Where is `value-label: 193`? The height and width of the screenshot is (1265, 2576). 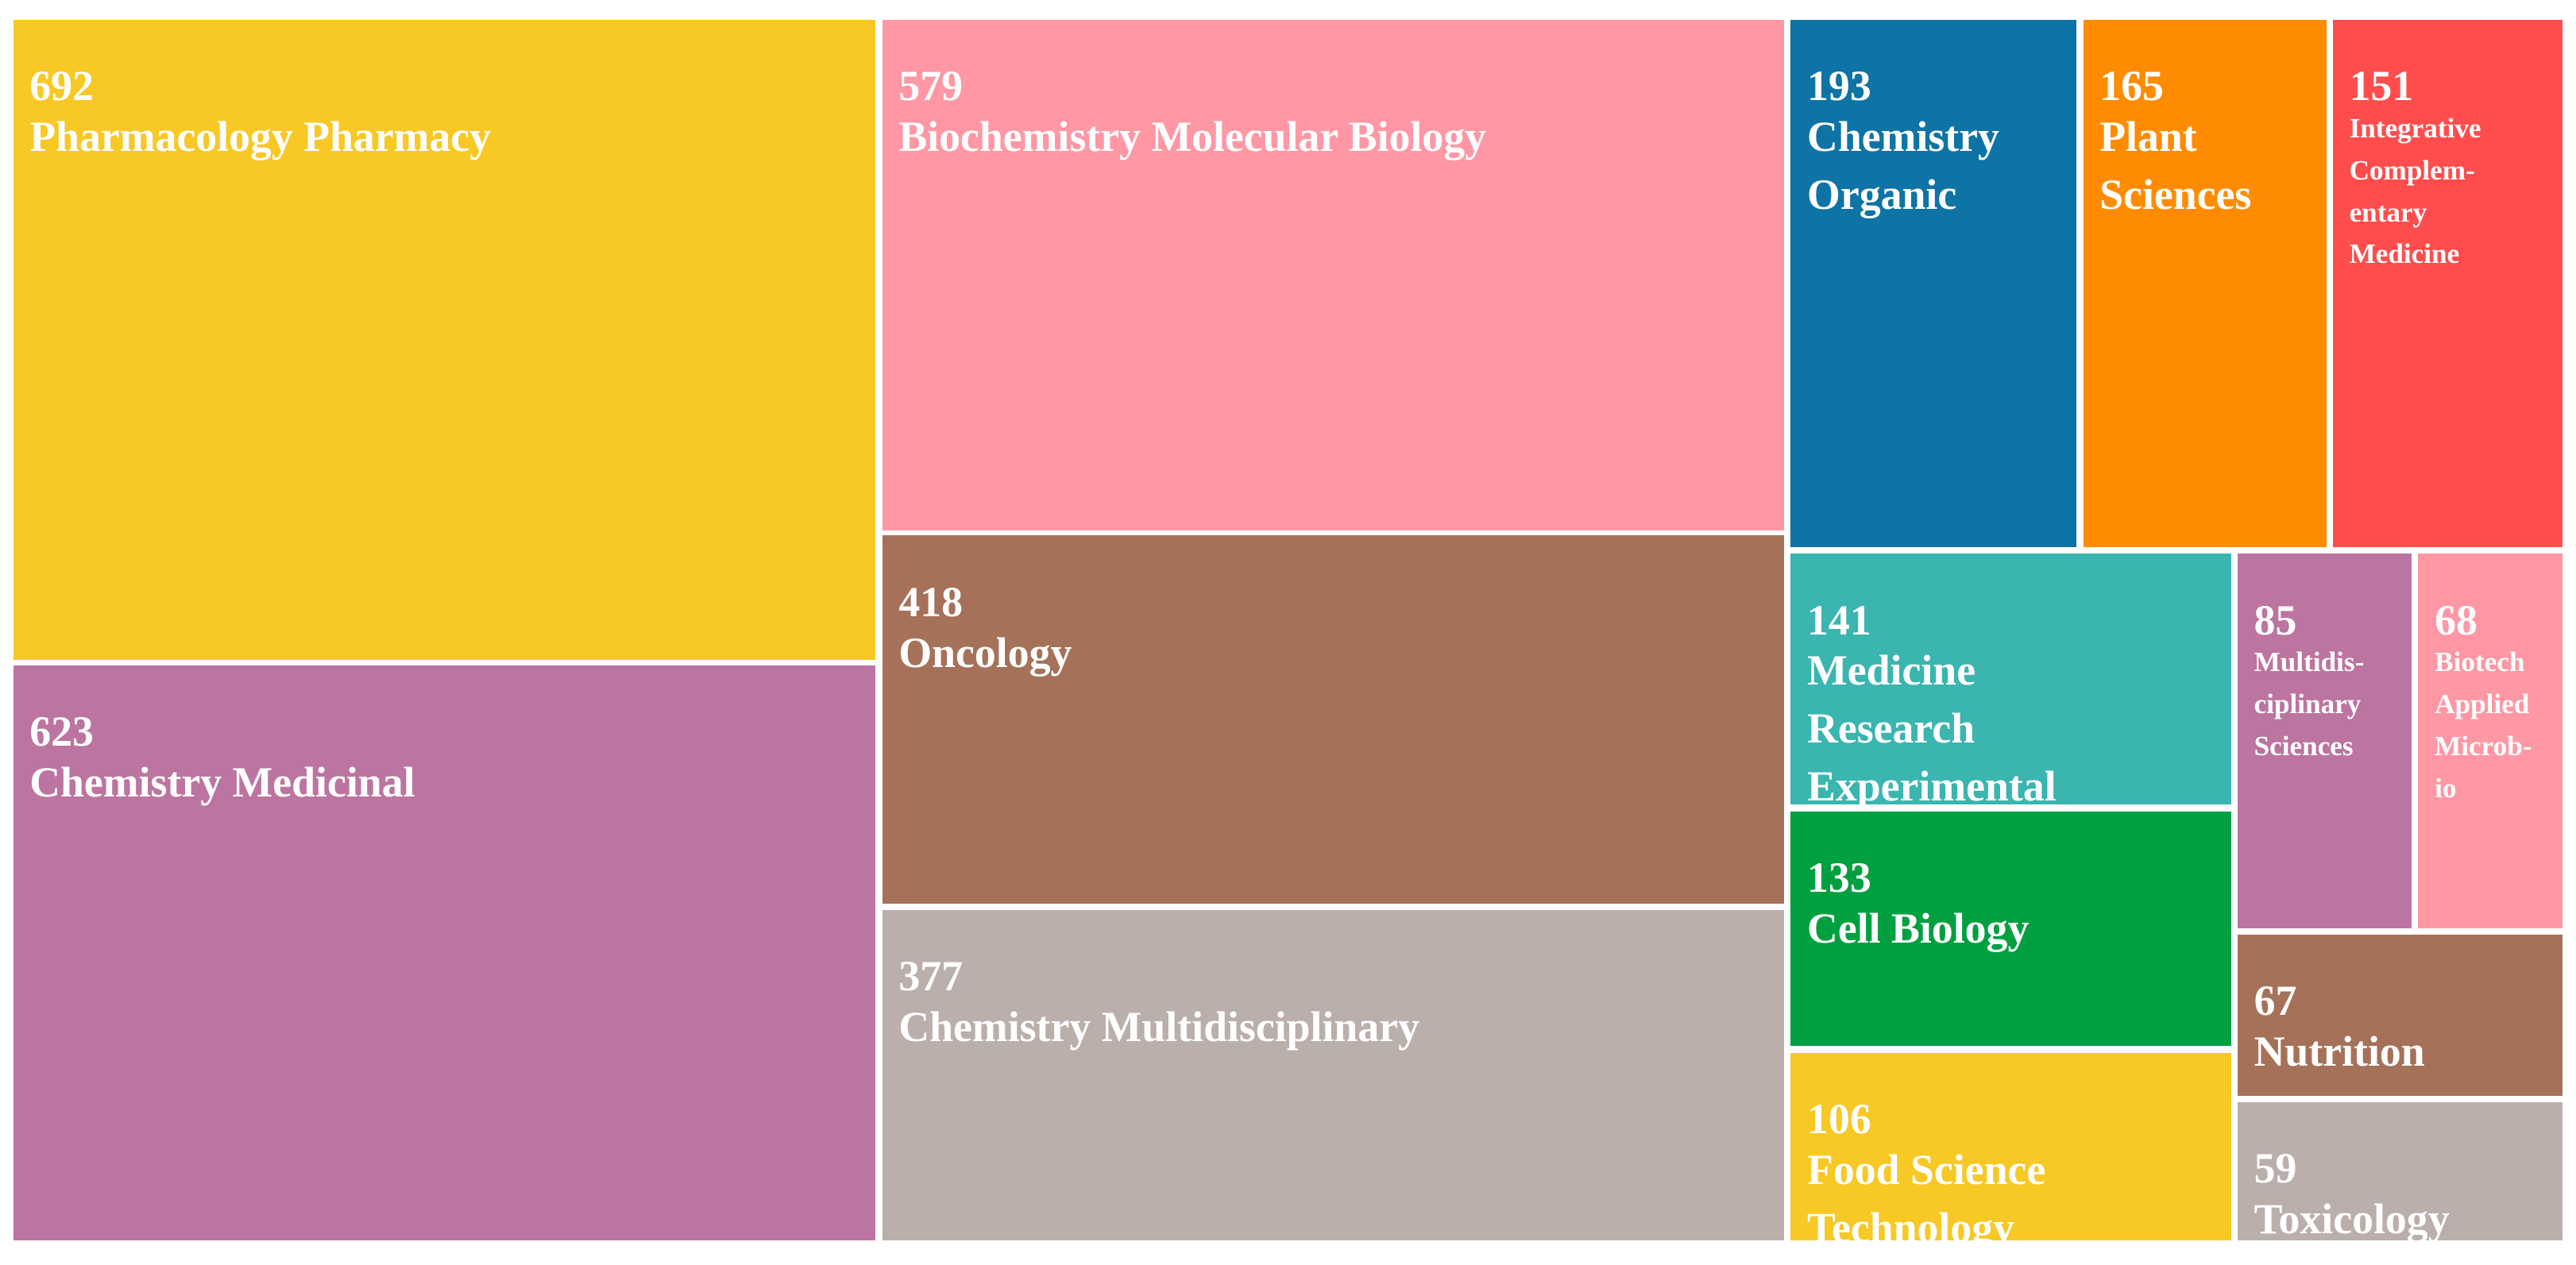
value-label: 193 is located at coordinates (1839, 86).